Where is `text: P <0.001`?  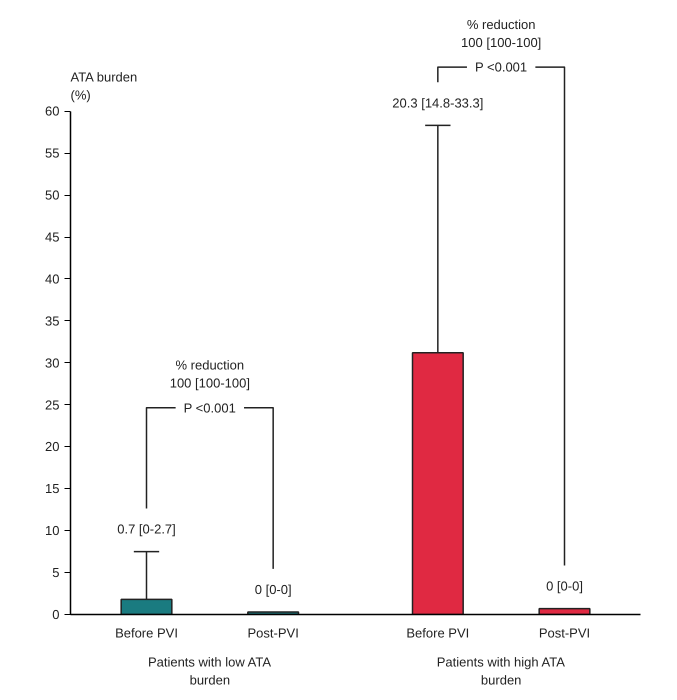 text: P <0.001 is located at coordinates (501, 67).